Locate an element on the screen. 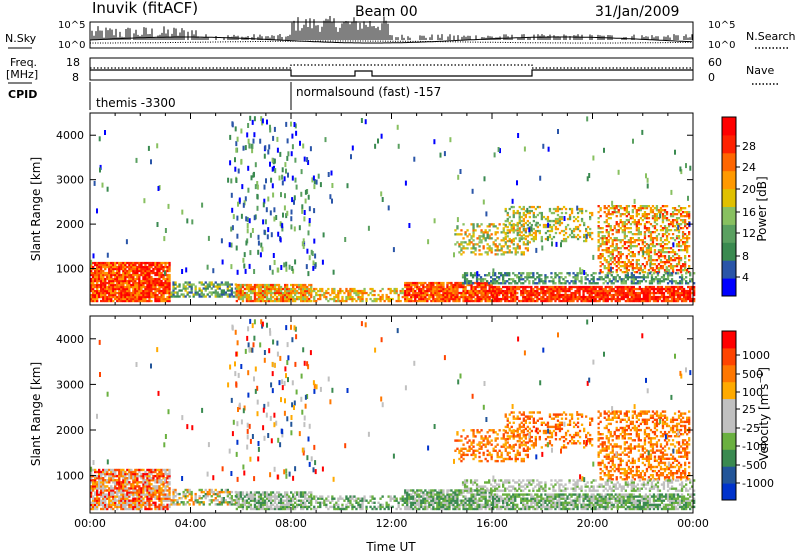 The image size is (800, 554). freq-frame is located at coordinates (391, 69).